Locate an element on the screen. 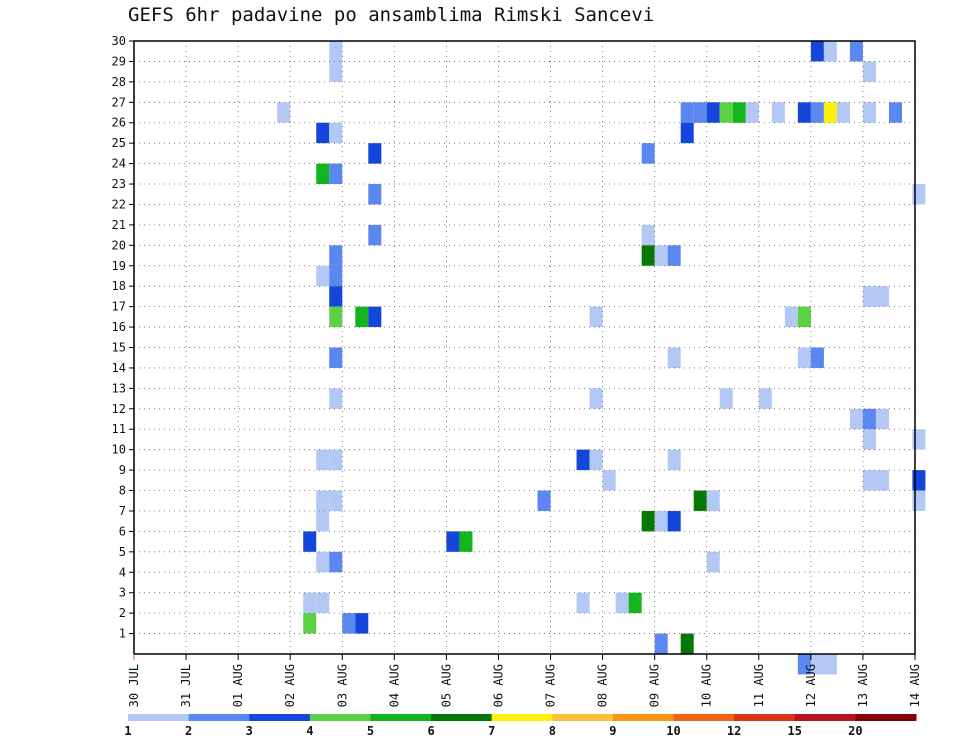  x-tick-label: 31 JUL is located at coordinates (186, 685).